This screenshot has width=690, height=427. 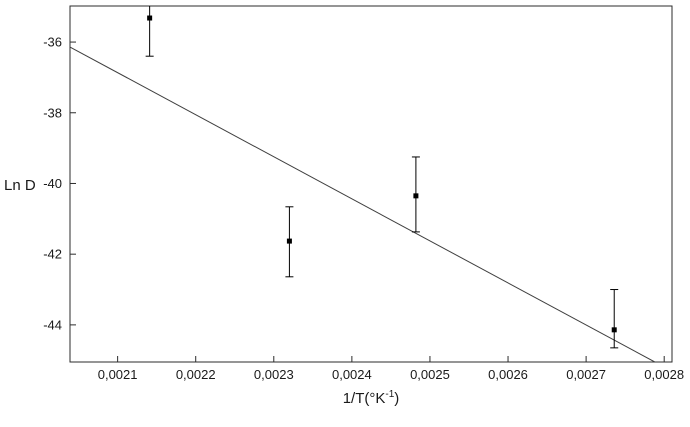 What do you see at coordinates (430, 374) in the screenshot?
I see `x-tick-label: 0,0025` at bounding box center [430, 374].